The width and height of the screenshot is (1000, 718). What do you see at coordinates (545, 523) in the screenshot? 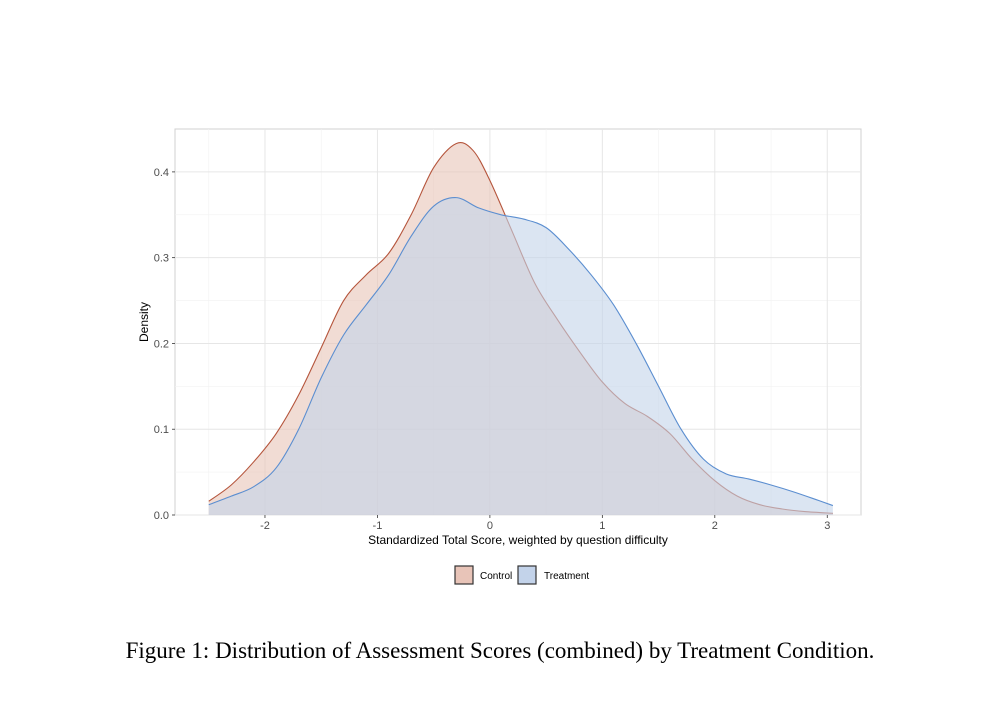
I see `x-axis-ticks: -2 -1 0 1 2 3` at bounding box center [545, 523].